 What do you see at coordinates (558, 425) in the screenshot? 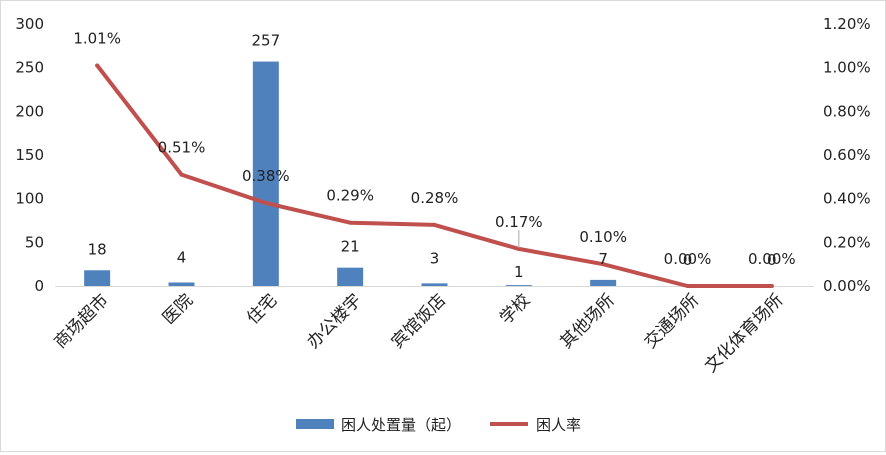
I see `legend-line-label: 困人率` at bounding box center [558, 425].